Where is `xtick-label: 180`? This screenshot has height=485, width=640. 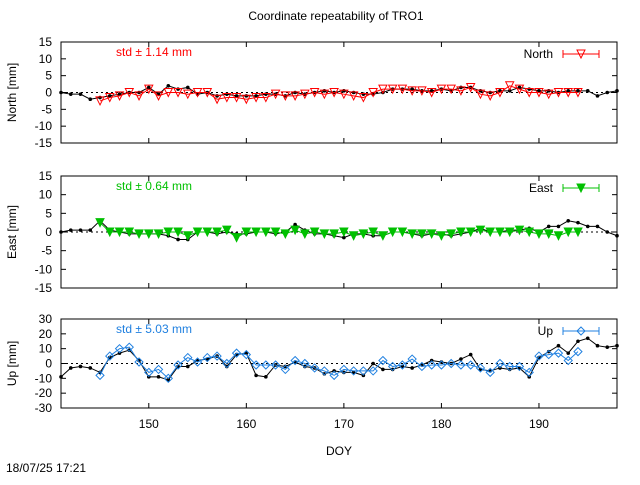 xtick-label: 180 is located at coordinates (441, 424).